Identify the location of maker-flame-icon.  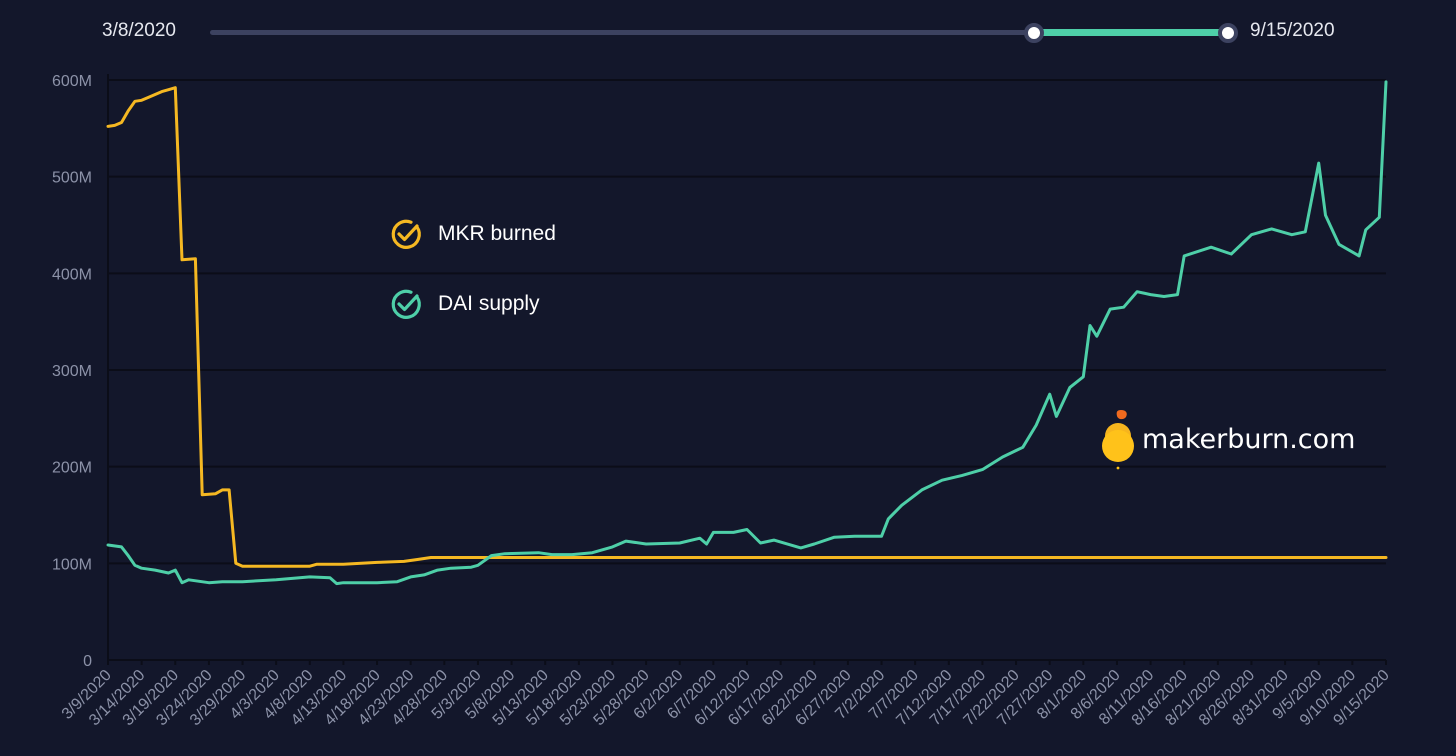
(1118, 440).